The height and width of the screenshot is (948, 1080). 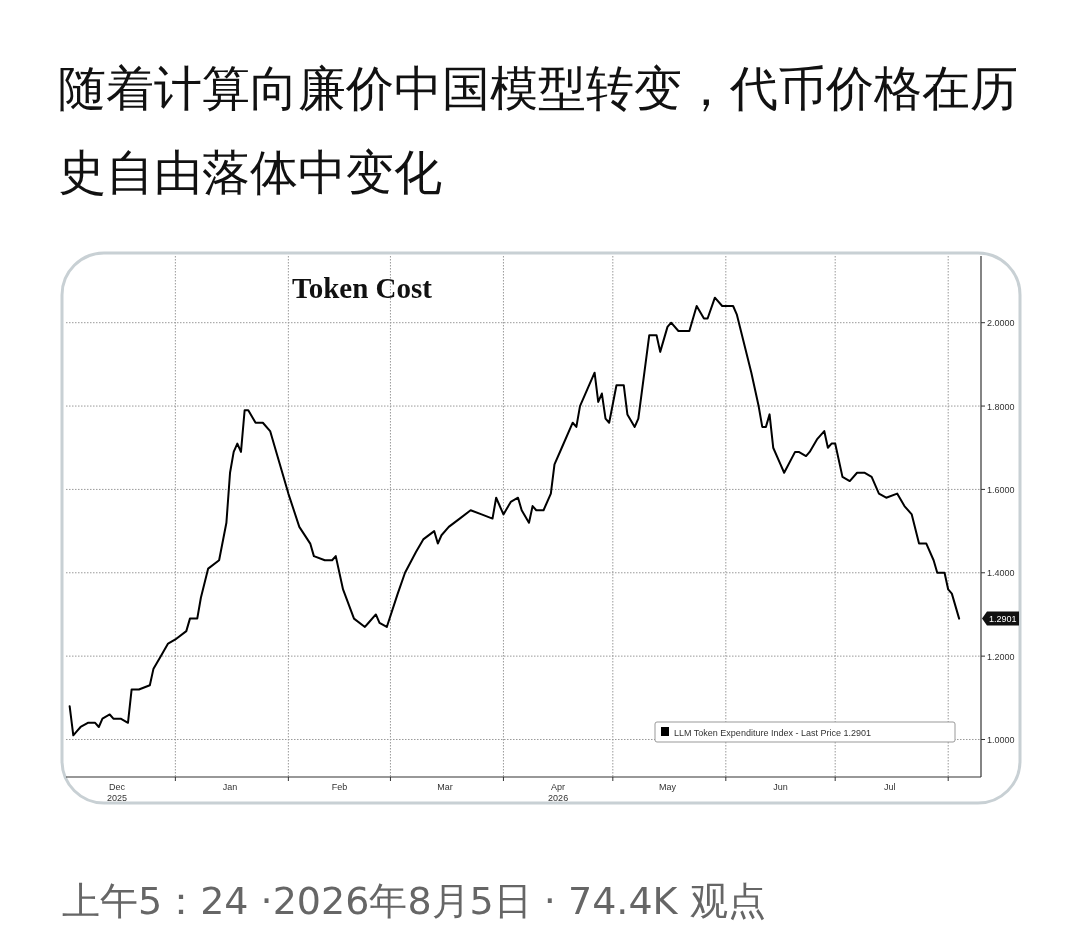 I want to click on y-tick-label: 1.4000, so click(x=1001, y=573).